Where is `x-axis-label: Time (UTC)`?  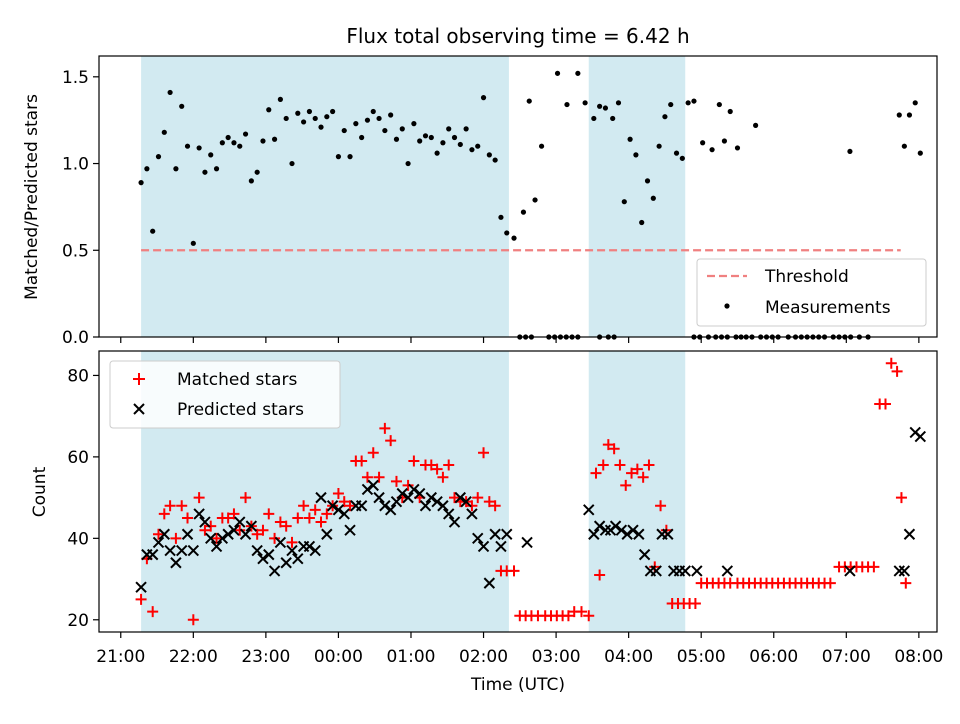
x-axis-label: Time (UTC) is located at coordinates (517, 685).